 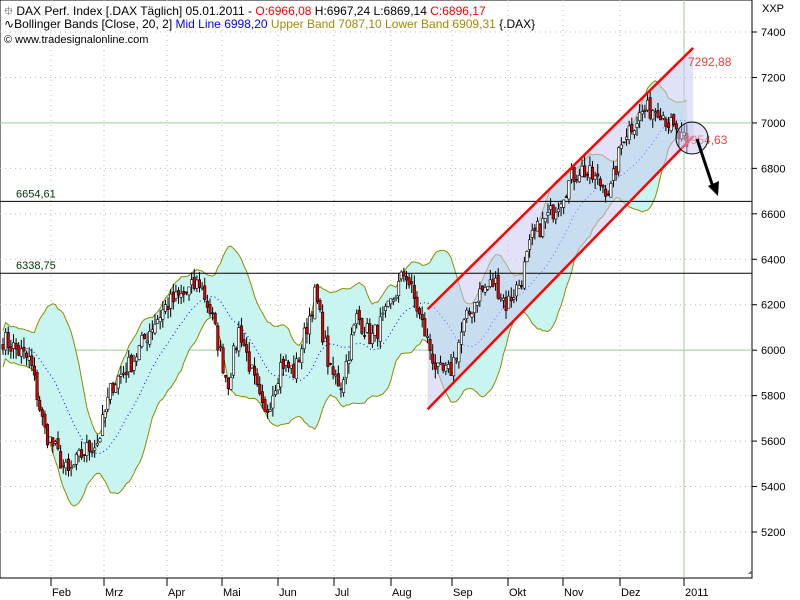 What do you see at coordinates (342, 593) in the screenshot?
I see `x-tick-label: Jul` at bounding box center [342, 593].